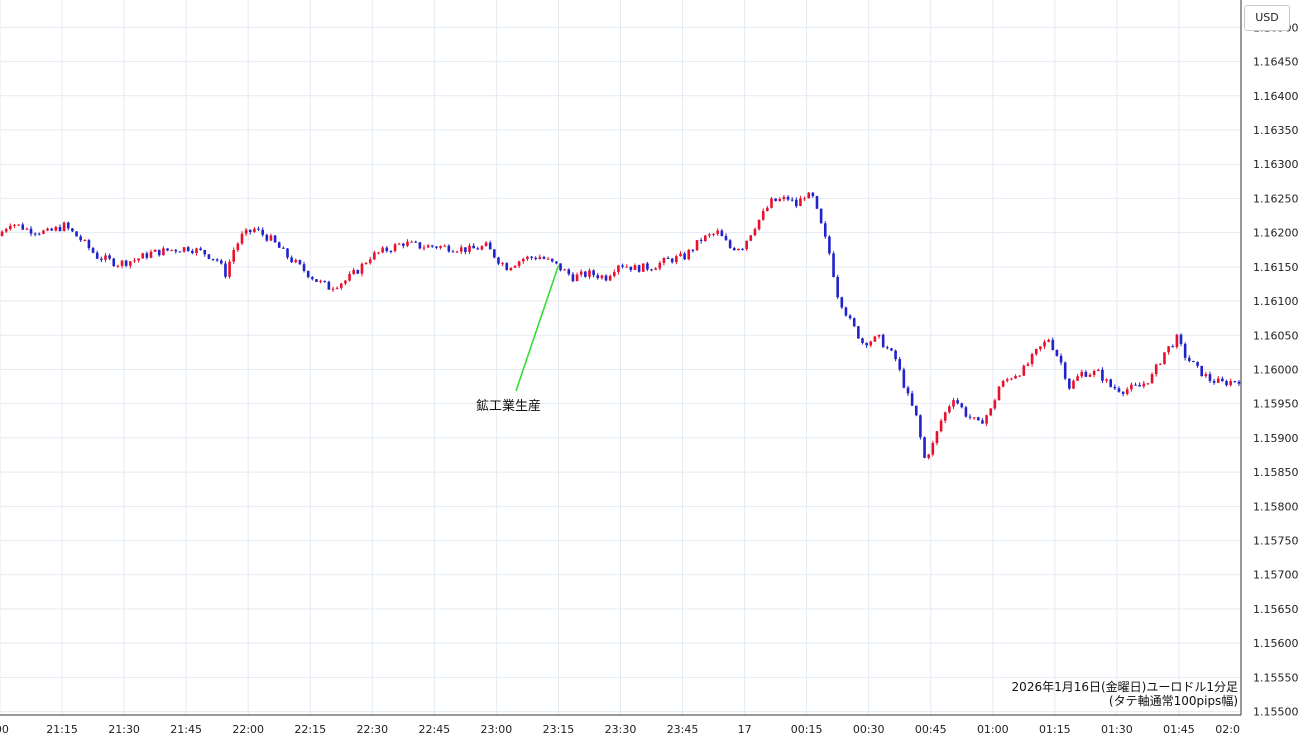  I want to click on price-tick-label: 1.15800, so click(1276, 506).